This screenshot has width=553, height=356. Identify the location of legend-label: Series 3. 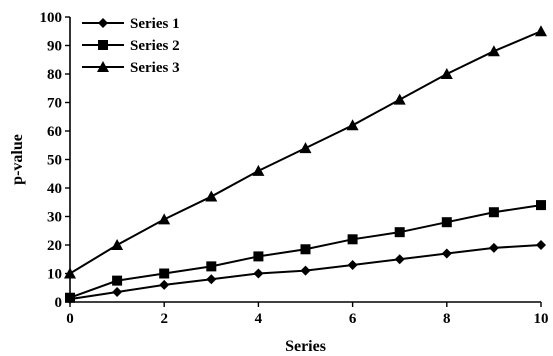
(155, 68).